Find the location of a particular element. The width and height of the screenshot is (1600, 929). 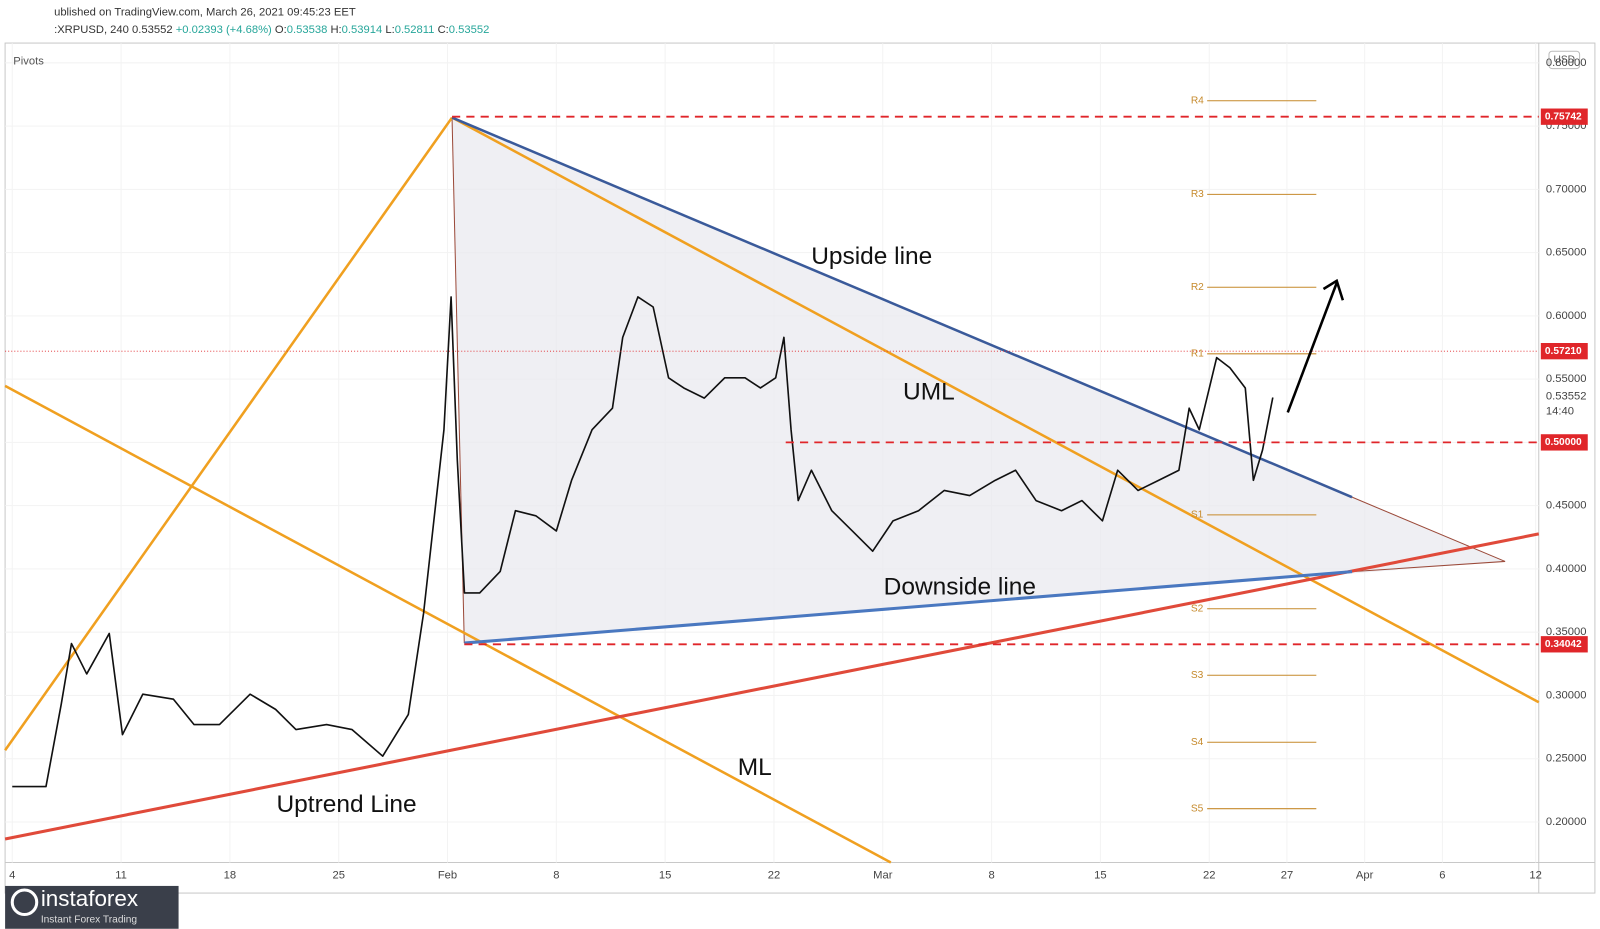

pivot-label: S1 is located at coordinates (1197, 515).